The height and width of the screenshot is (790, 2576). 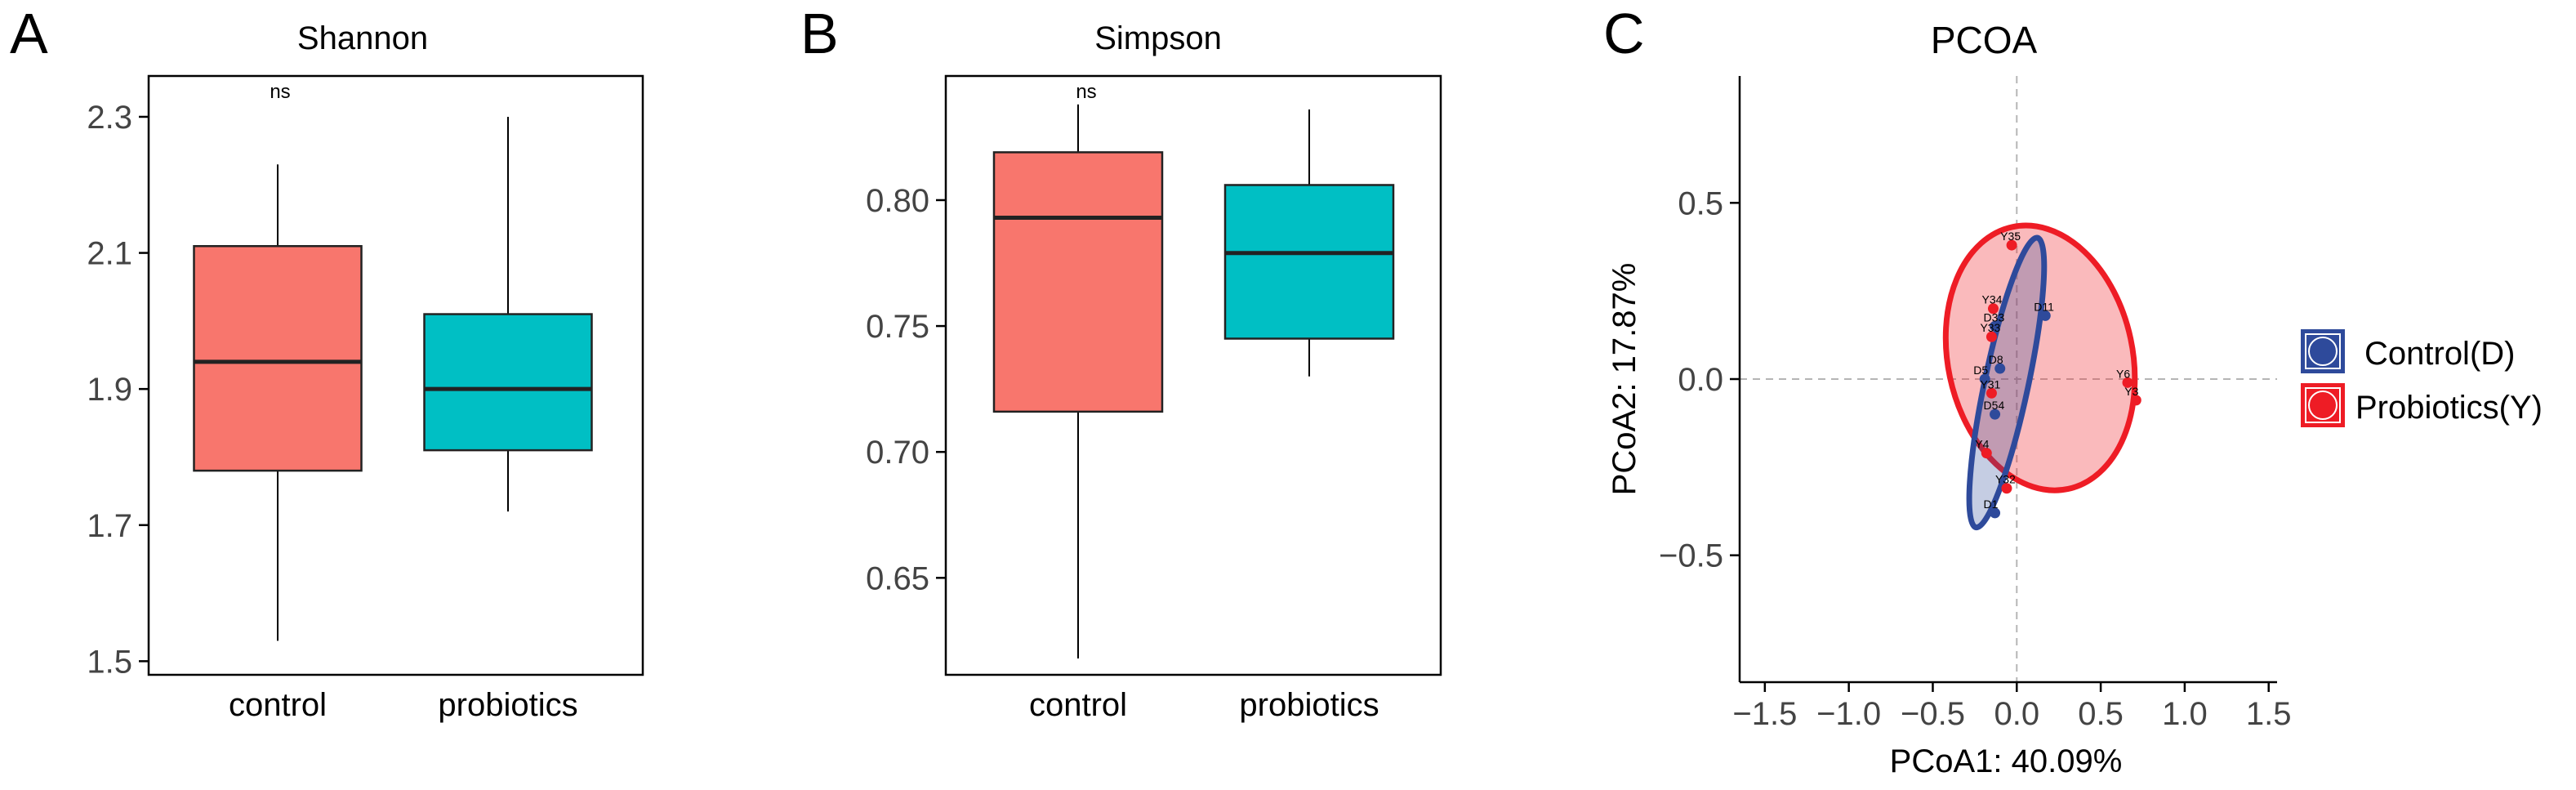 I want to click on panel-b-significance-label: ns, so click(x=1086, y=92).